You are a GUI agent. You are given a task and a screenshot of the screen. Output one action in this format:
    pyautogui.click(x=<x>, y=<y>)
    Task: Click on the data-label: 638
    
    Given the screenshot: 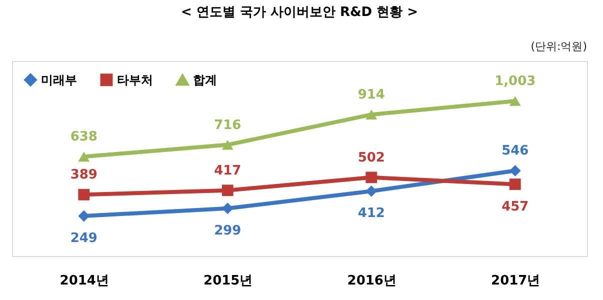 What is the action you would take?
    pyautogui.click(x=84, y=137)
    